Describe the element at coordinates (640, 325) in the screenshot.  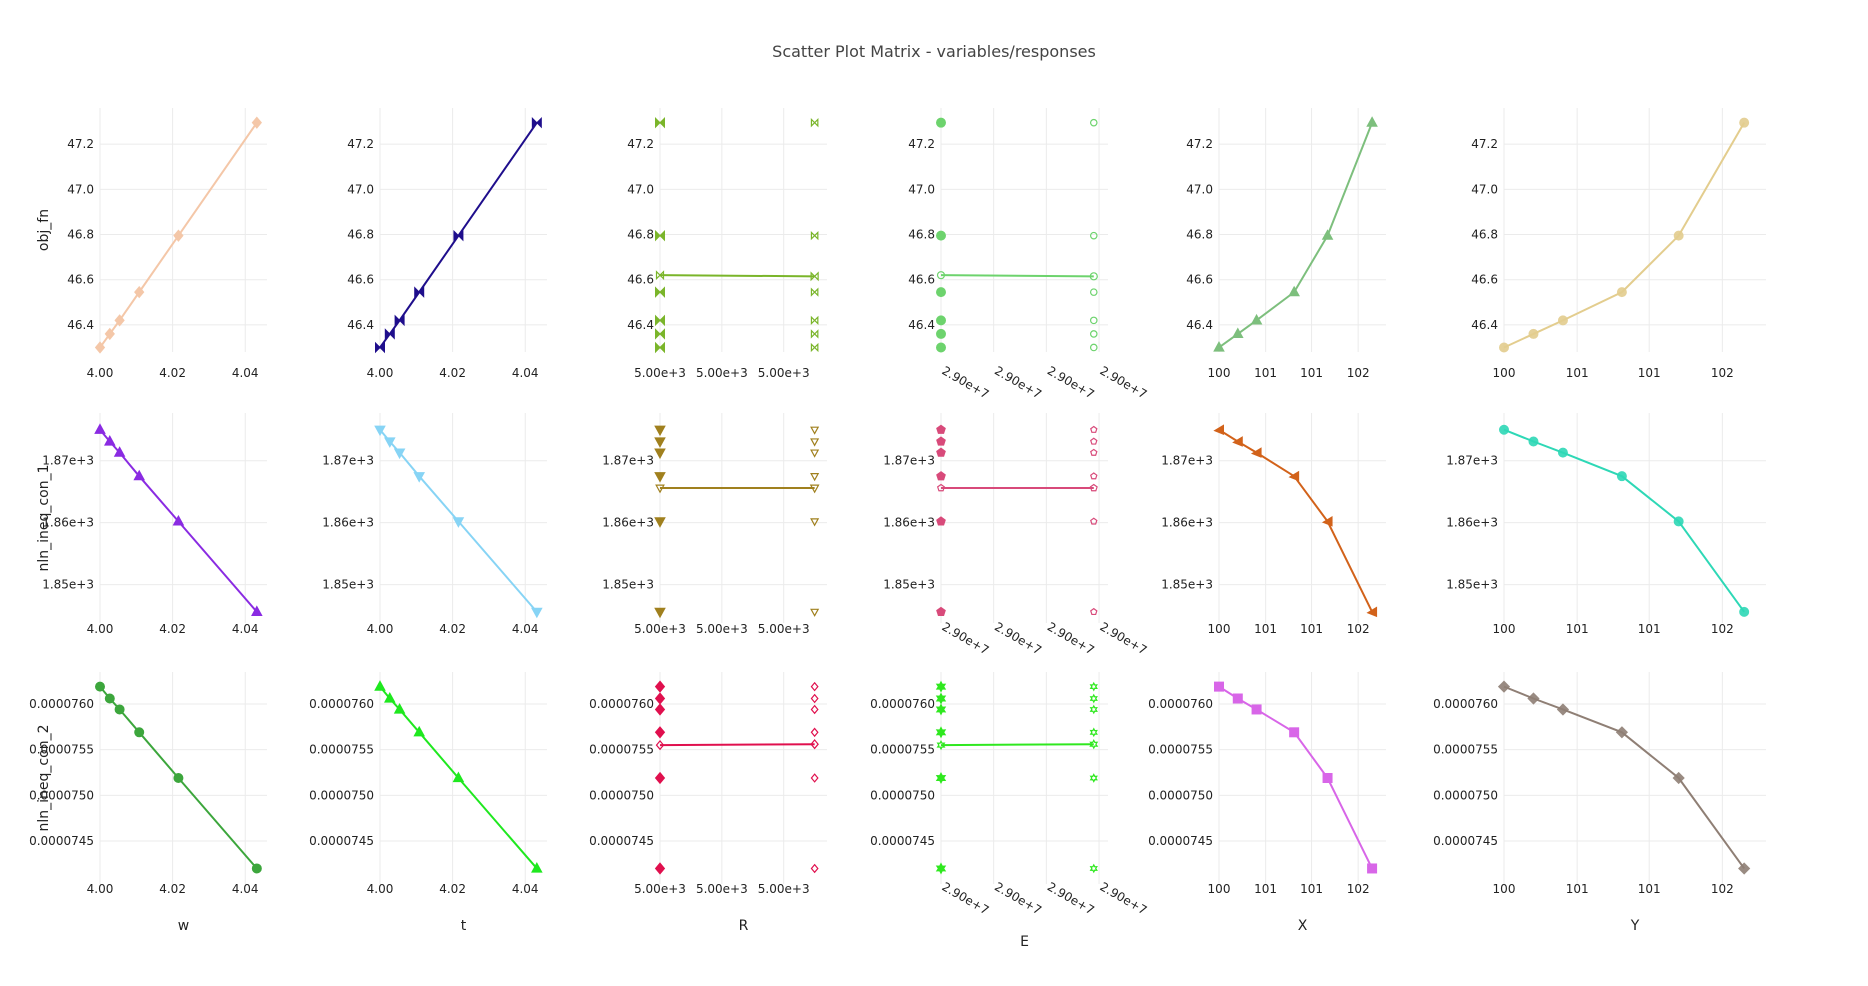
I see `y-tick-label: 46.4` at that location.